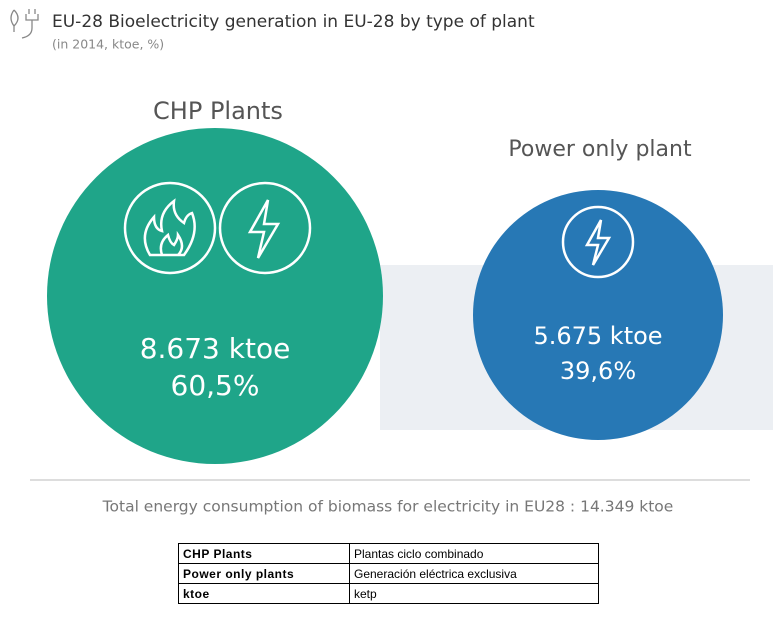 The width and height of the screenshot is (773, 620). Describe the element at coordinates (264, 573) in the screenshot. I see `term: Power only plants` at that location.